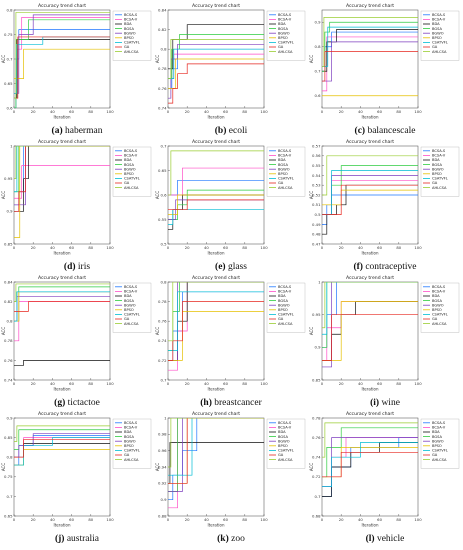 This screenshot has width=463, height=550. Describe the element at coordinates (62, 331) in the screenshot. I see `plot-area` at that location.